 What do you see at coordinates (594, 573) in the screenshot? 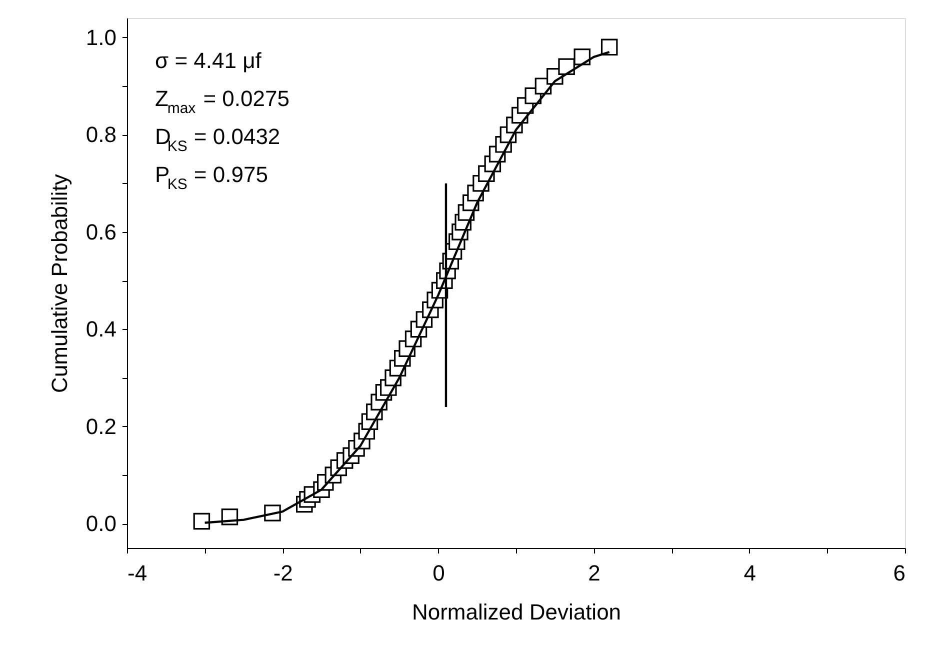
I see `x-tick-label: 2` at bounding box center [594, 573].